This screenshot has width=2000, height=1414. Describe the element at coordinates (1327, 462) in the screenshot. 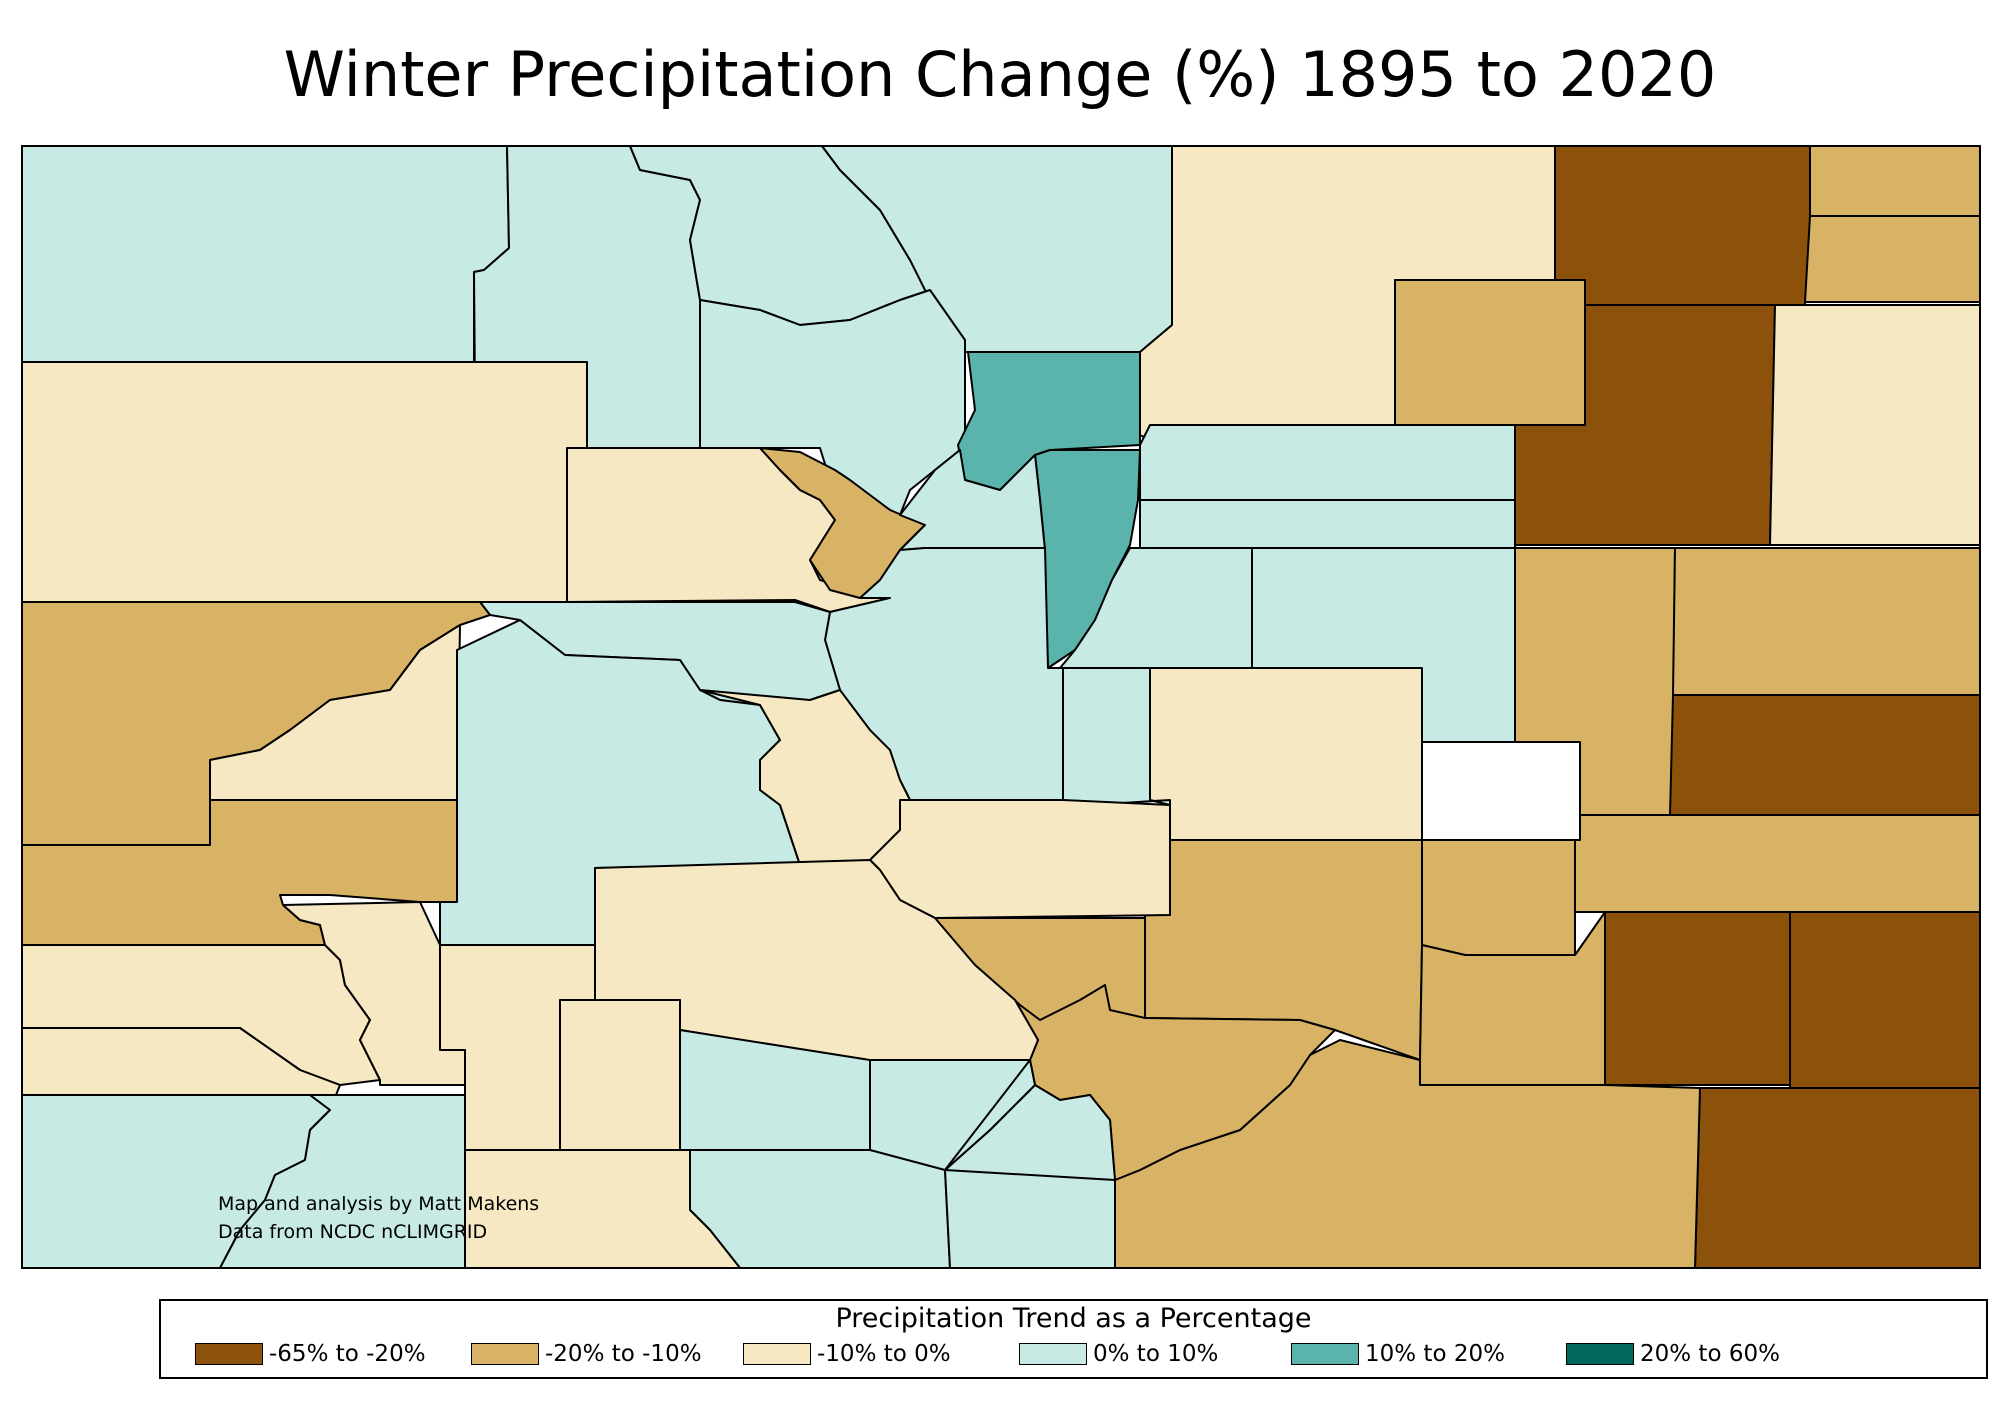

I see `county-adams` at that location.